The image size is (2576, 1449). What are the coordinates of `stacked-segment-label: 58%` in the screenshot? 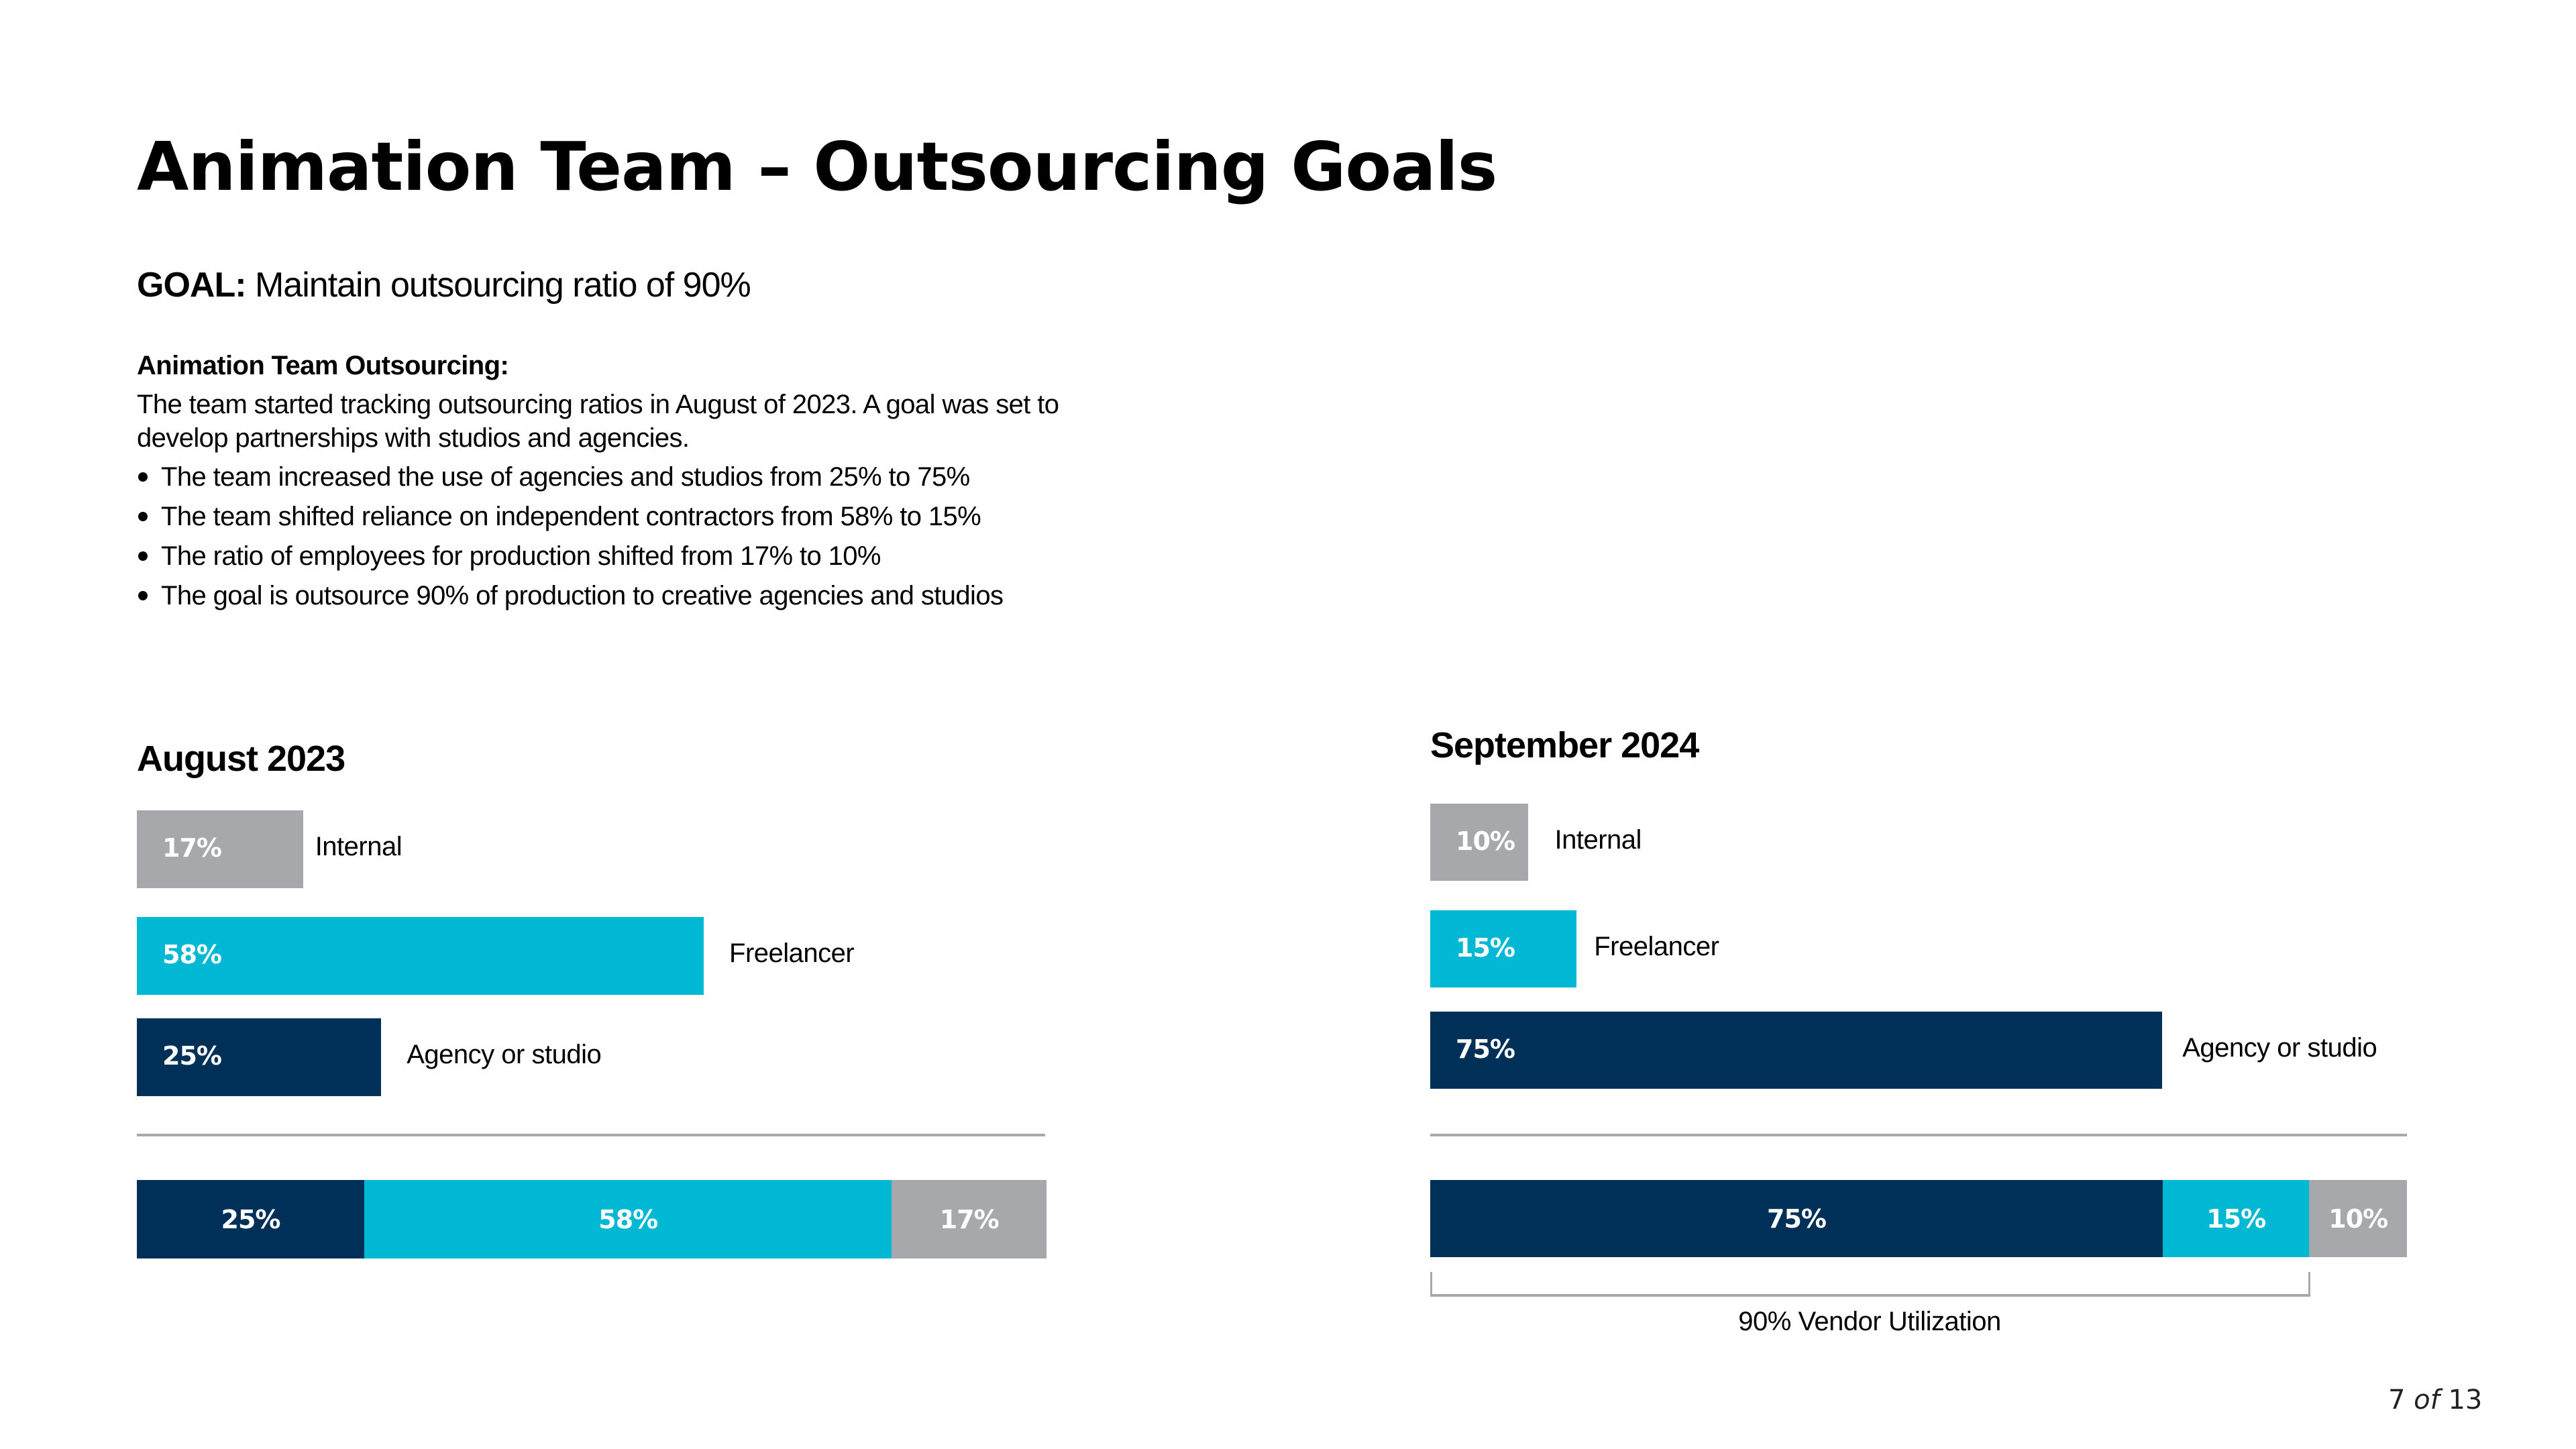 It's located at (628, 1219).